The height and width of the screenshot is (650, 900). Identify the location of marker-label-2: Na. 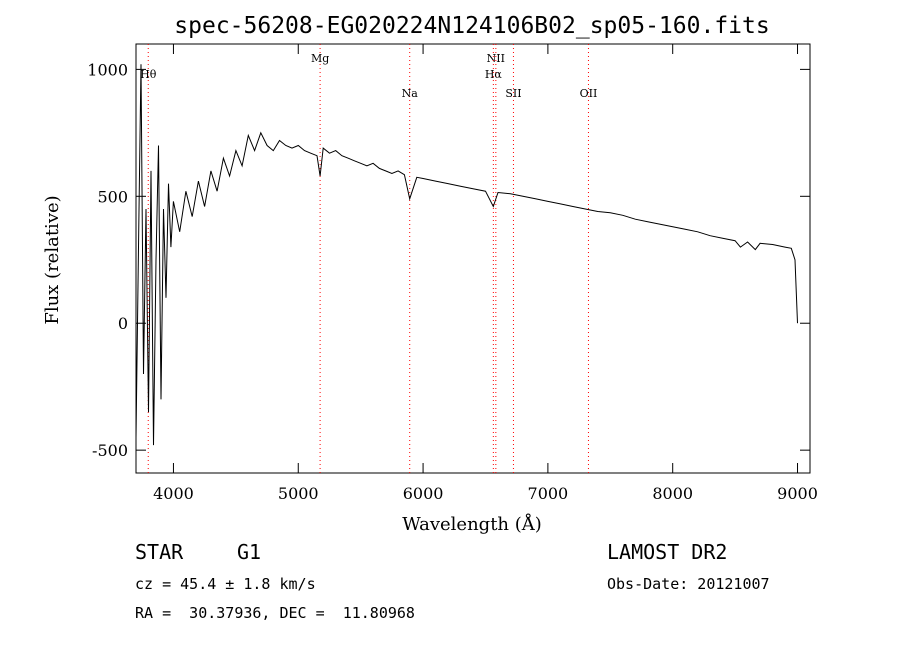
(410, 93).